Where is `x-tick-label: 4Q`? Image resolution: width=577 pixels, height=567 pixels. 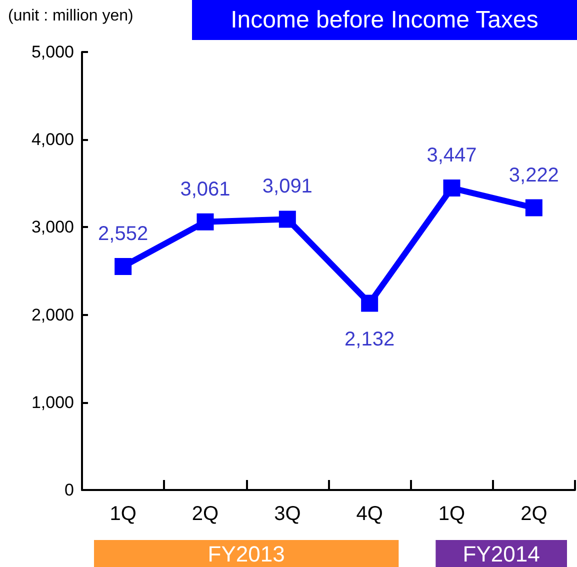
x-tick-label: 4Q is located at coordinates (369, 514).